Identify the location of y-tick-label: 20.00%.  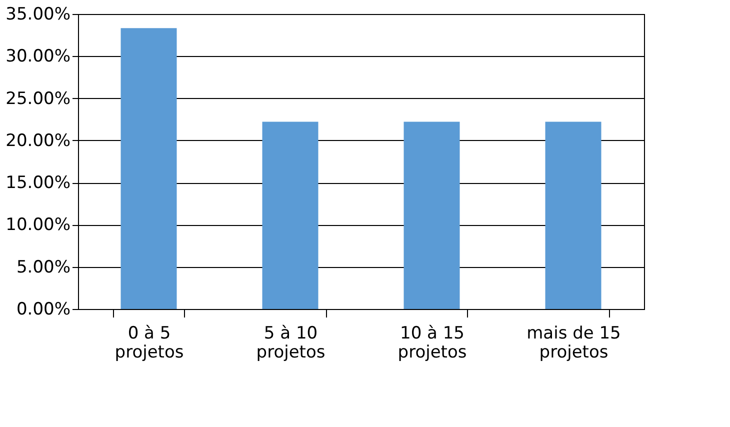
(38, 140).